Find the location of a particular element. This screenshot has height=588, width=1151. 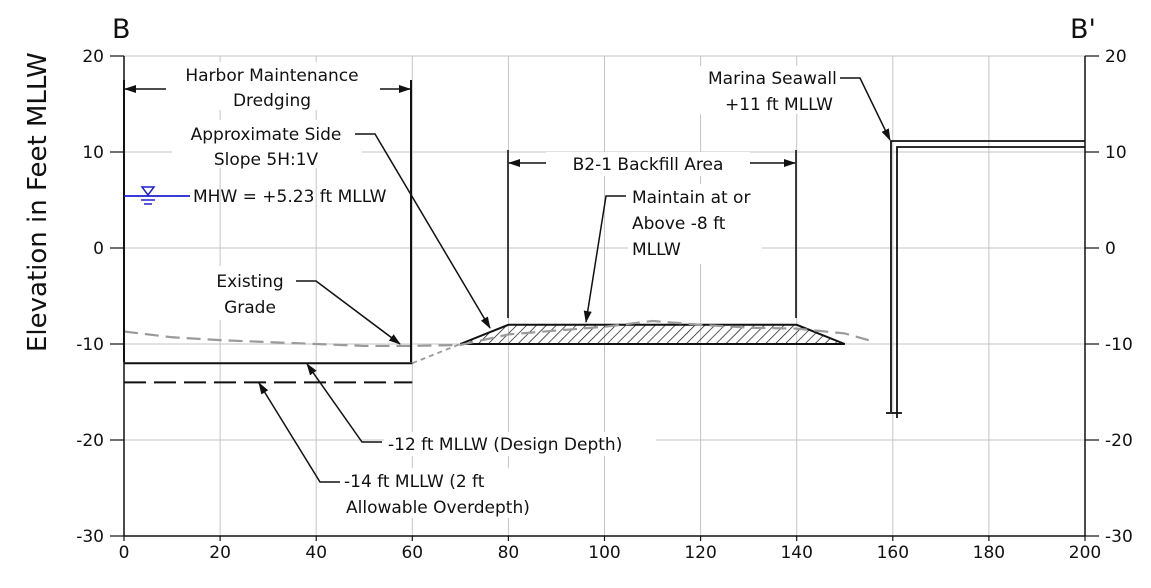

side-slope-label-line1: Approximate Side is located at coordinates (266, 135).